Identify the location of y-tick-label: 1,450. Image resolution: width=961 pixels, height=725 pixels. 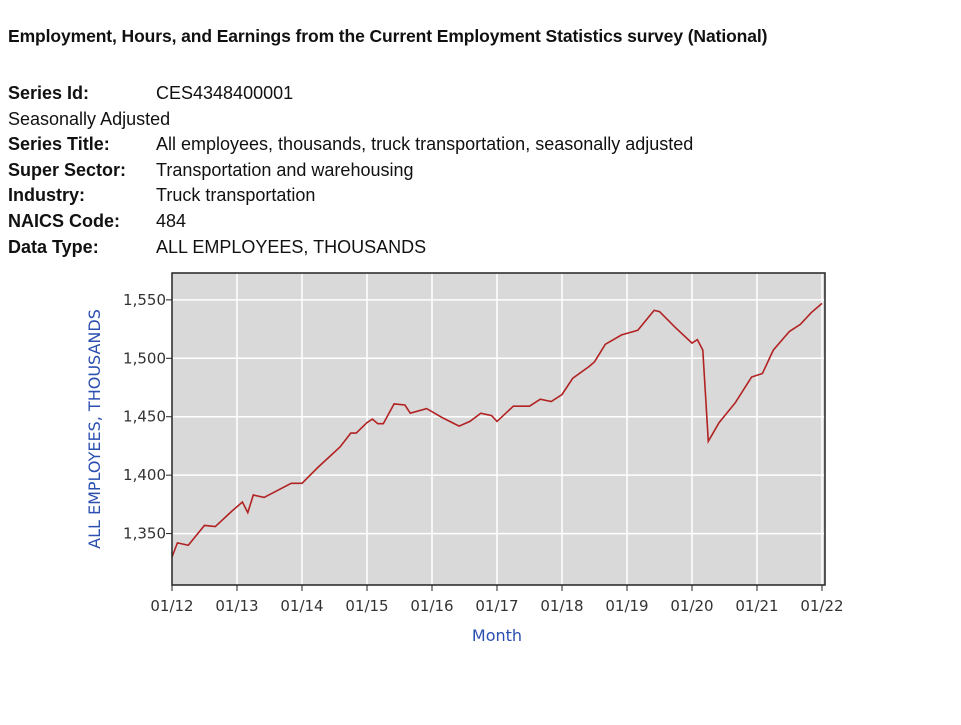
(144, 417).